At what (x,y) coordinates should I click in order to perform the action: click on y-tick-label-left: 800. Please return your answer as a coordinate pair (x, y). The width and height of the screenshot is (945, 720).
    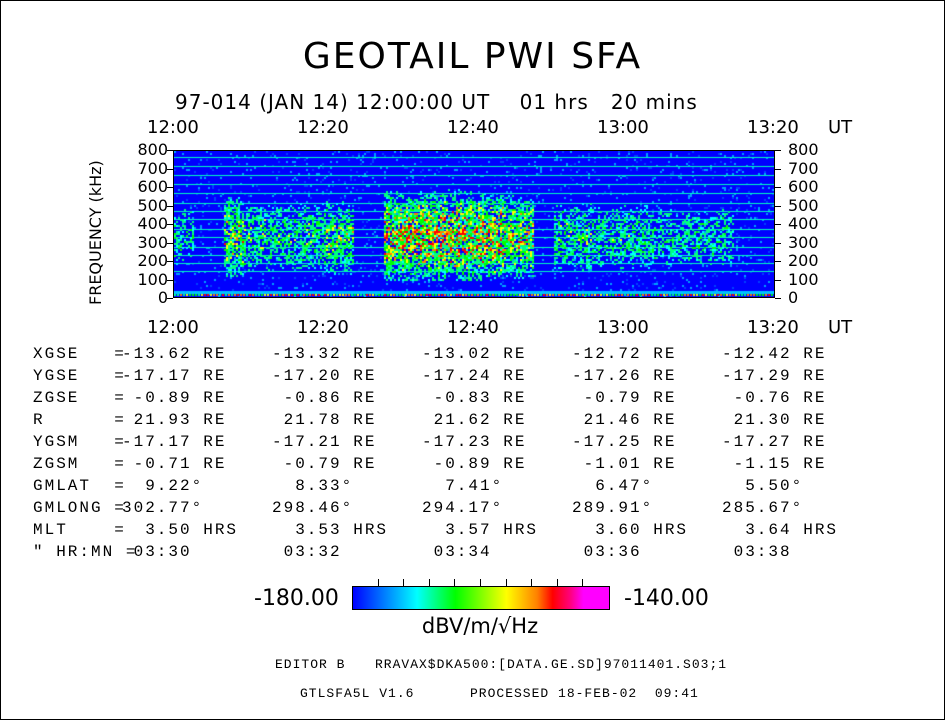
    Looking at the image, I should click on (152, 149).